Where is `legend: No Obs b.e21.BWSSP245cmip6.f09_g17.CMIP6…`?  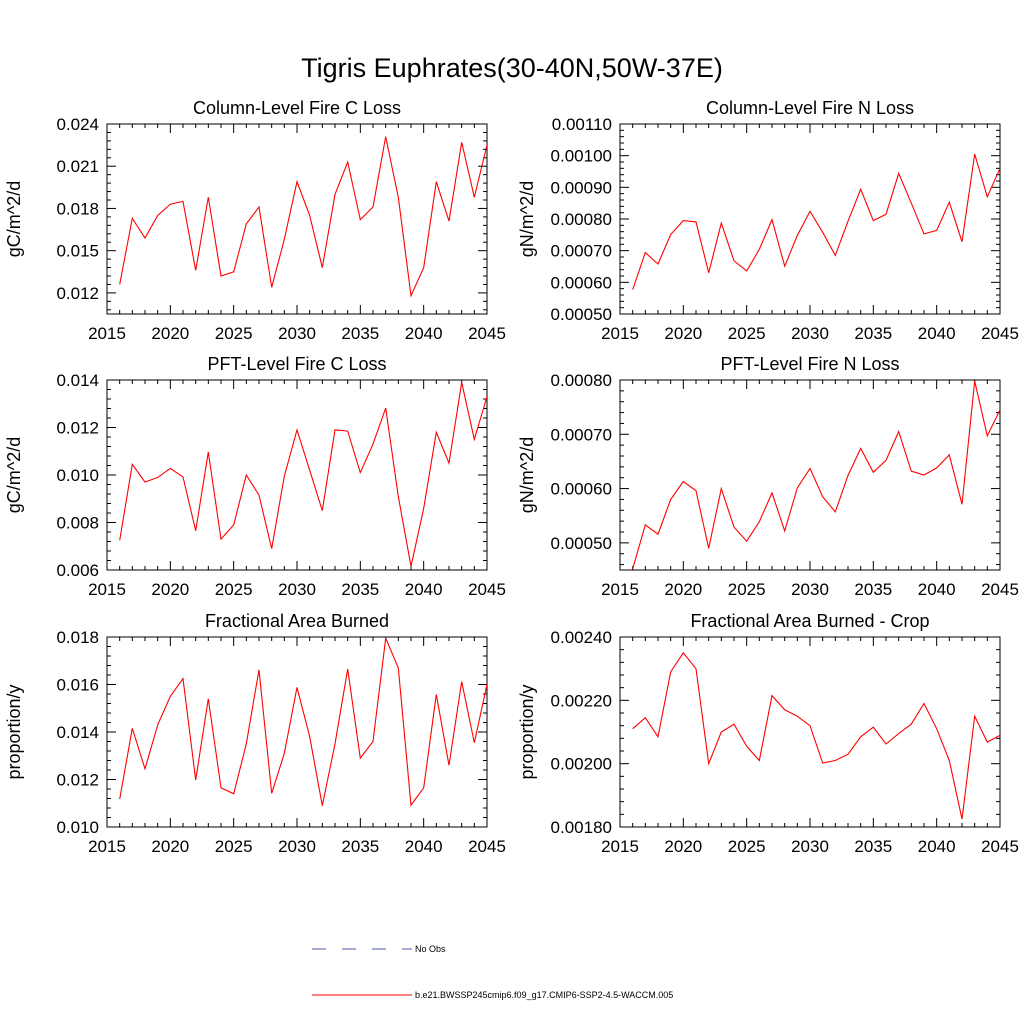
legend: No Obs b.e21.BWSSP245cmip6.f09_g17.CMIP6… is located at coordinates (492, 972).